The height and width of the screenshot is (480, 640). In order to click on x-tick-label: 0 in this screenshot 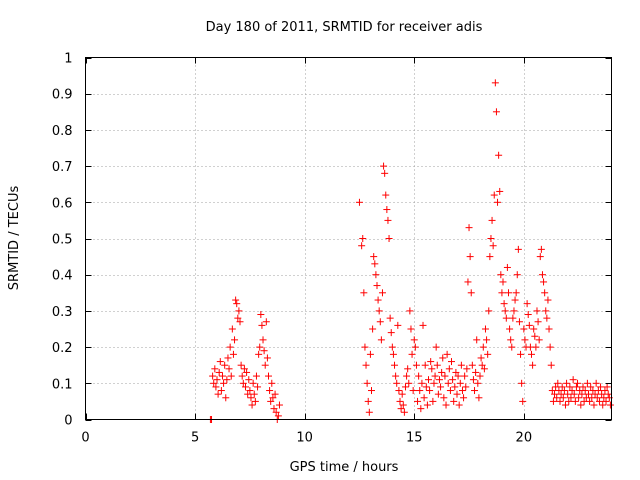, I will do `click(85, 438)`.